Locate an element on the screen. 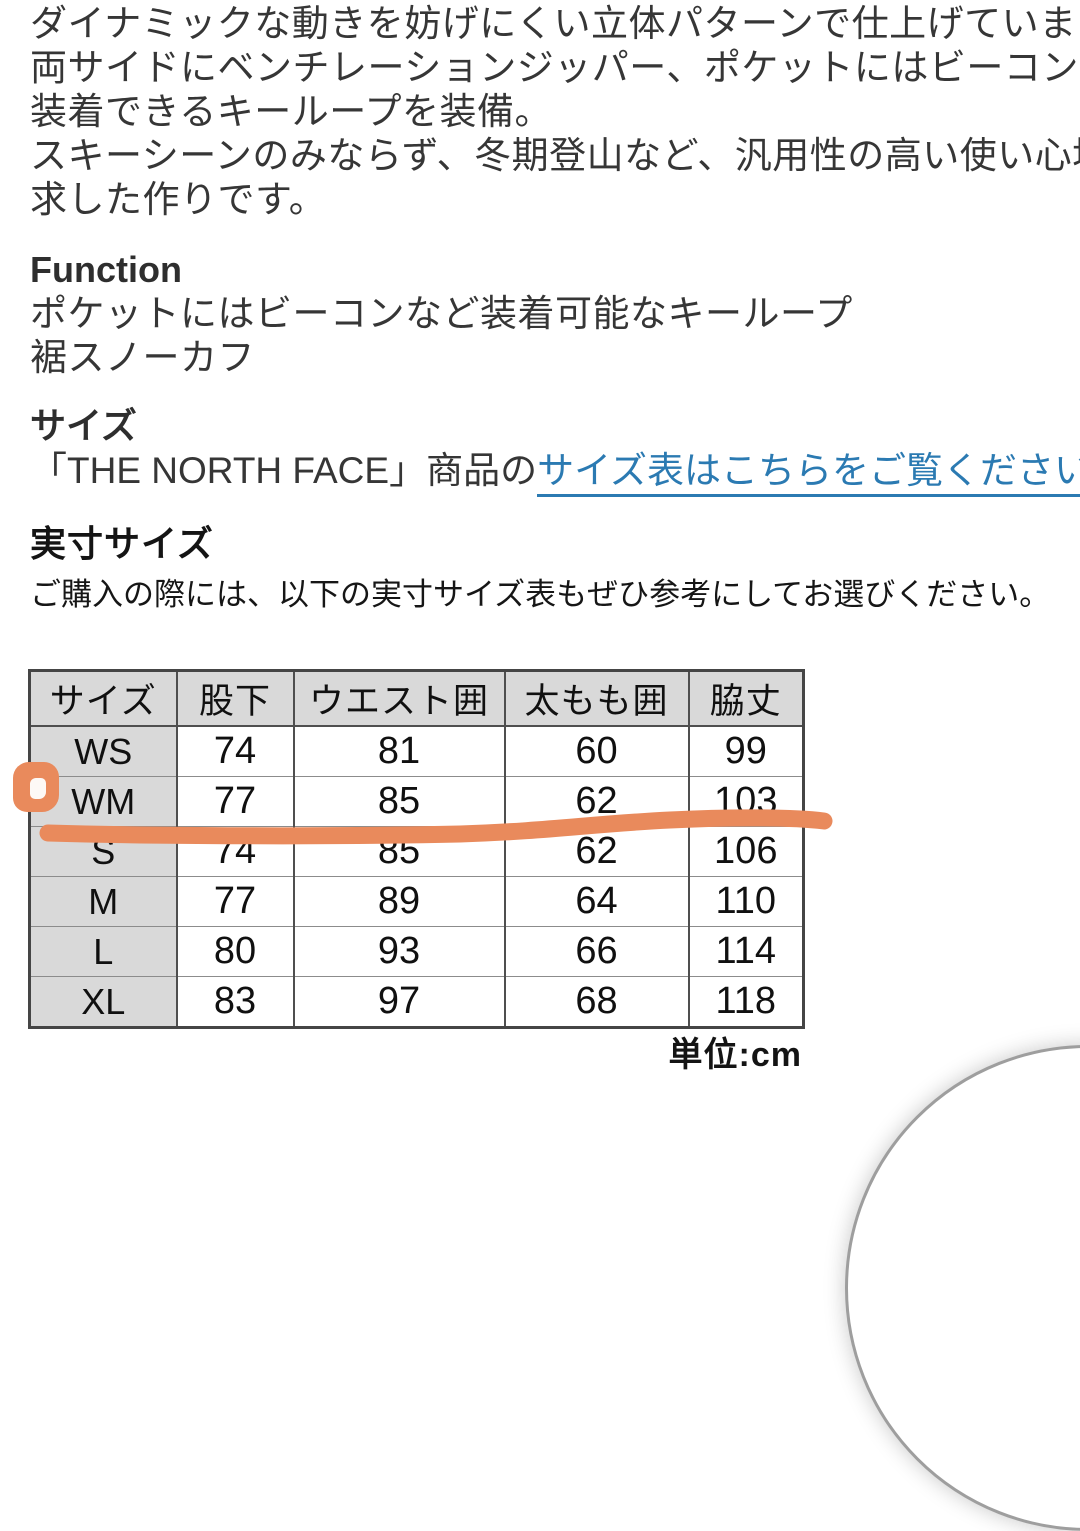 The width and height of the screenshot is (1080, 1531). size-table-header-row: サイズ 股下 ウエスト囲 太もも囲 脇丈 is located at coordinates (416, 698).